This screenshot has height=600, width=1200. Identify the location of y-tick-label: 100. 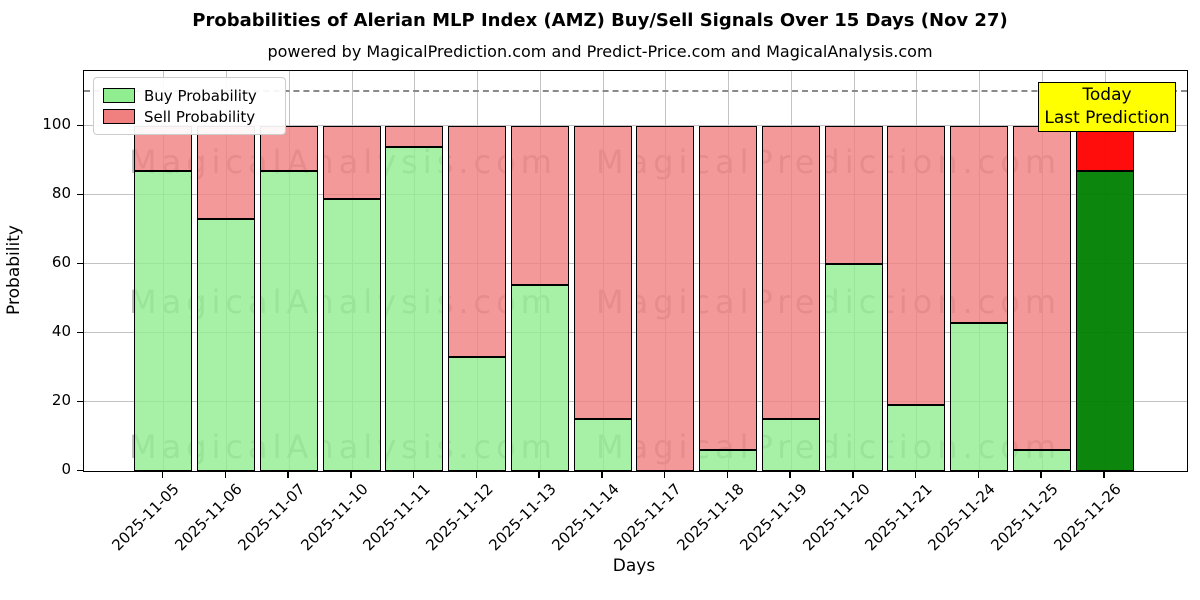
(56, 124).